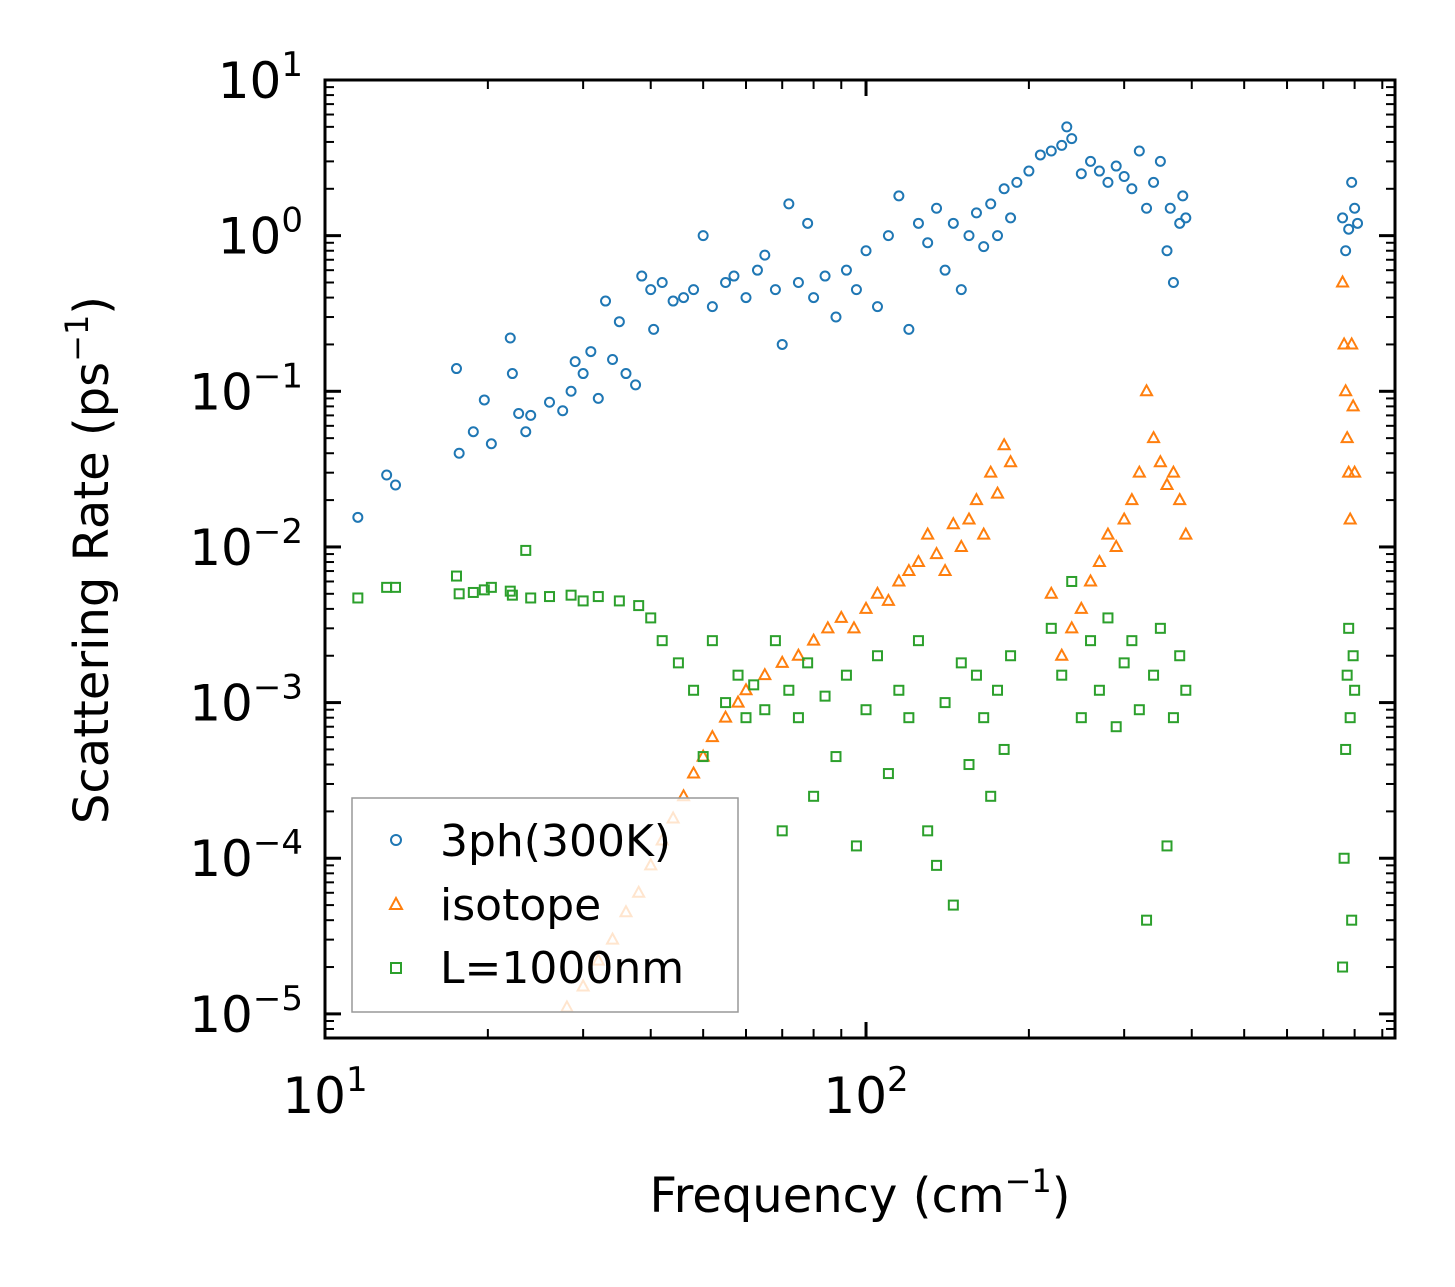 The width and height of the screenshot is (1455, 1287). What do you see at coordinates (595, 1092) in the screenshot?
I see `x-tick-labels: 101 102` at bounding box center [595, 1092].